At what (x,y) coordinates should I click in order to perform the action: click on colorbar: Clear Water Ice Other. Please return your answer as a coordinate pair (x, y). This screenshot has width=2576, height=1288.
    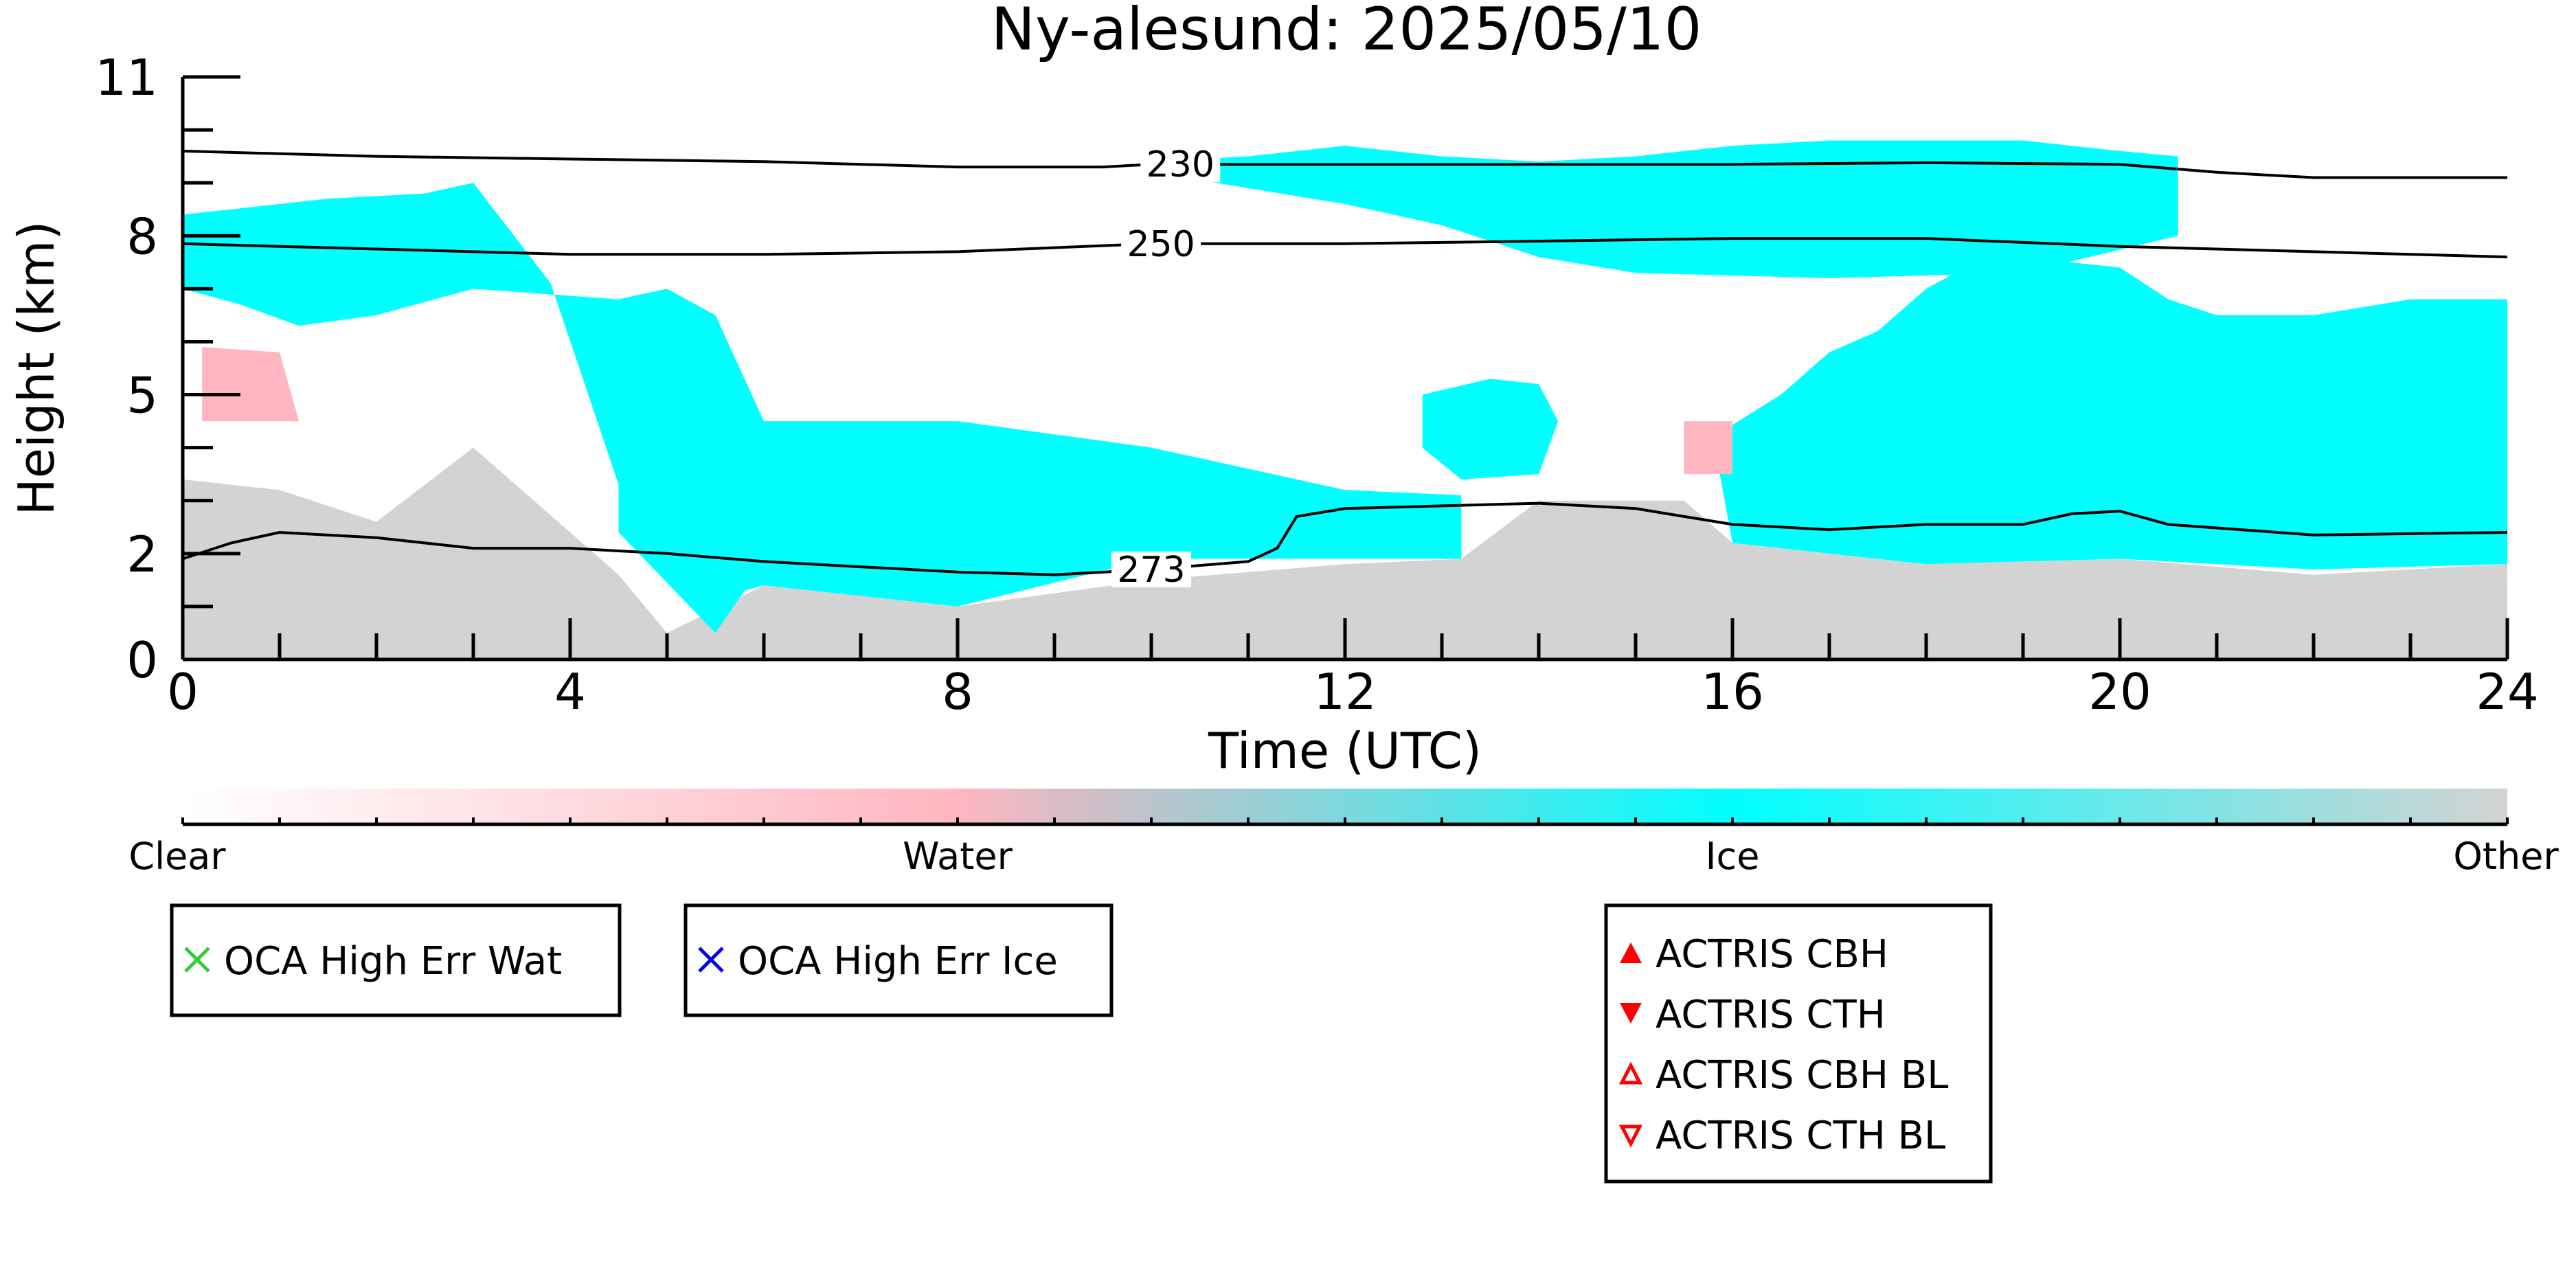
    Looking at the image, I should click on (1343, 833).